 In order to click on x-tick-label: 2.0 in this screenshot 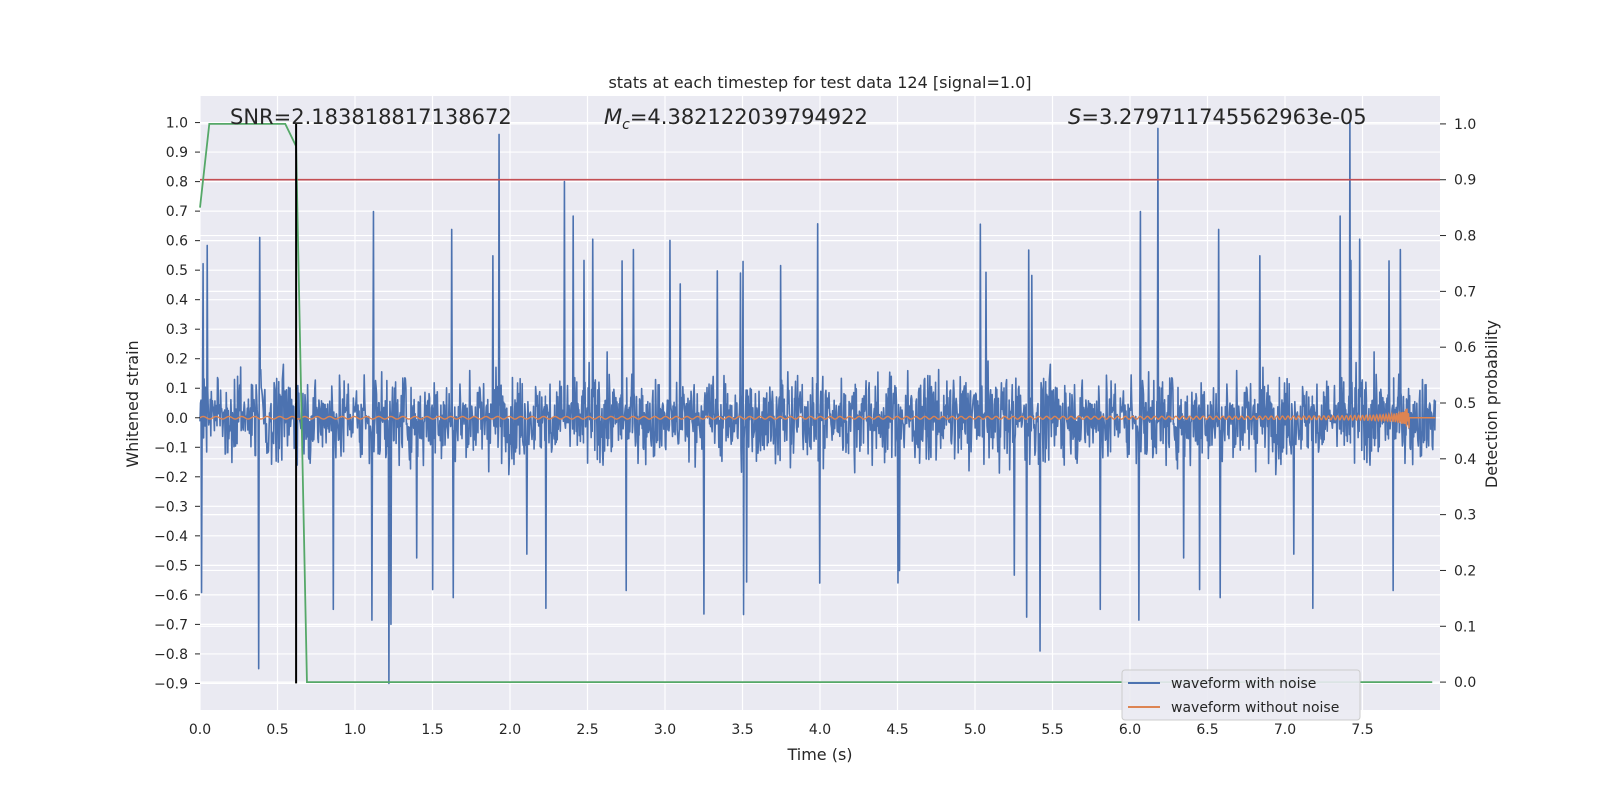, I will do `click(510, 730)`.